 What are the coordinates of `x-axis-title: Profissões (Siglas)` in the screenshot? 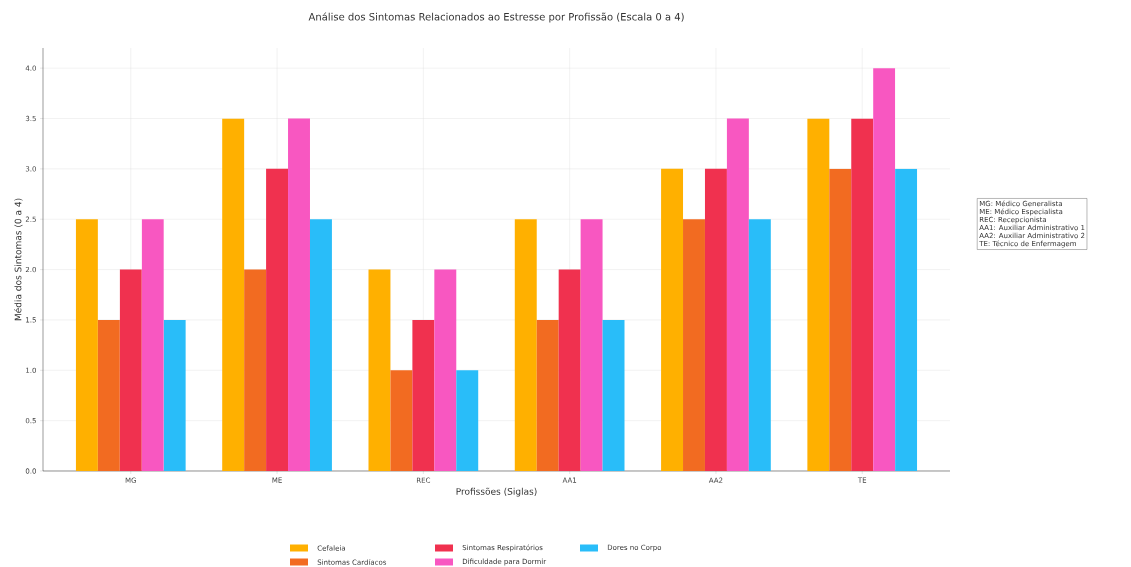 It's located at (496, 492).